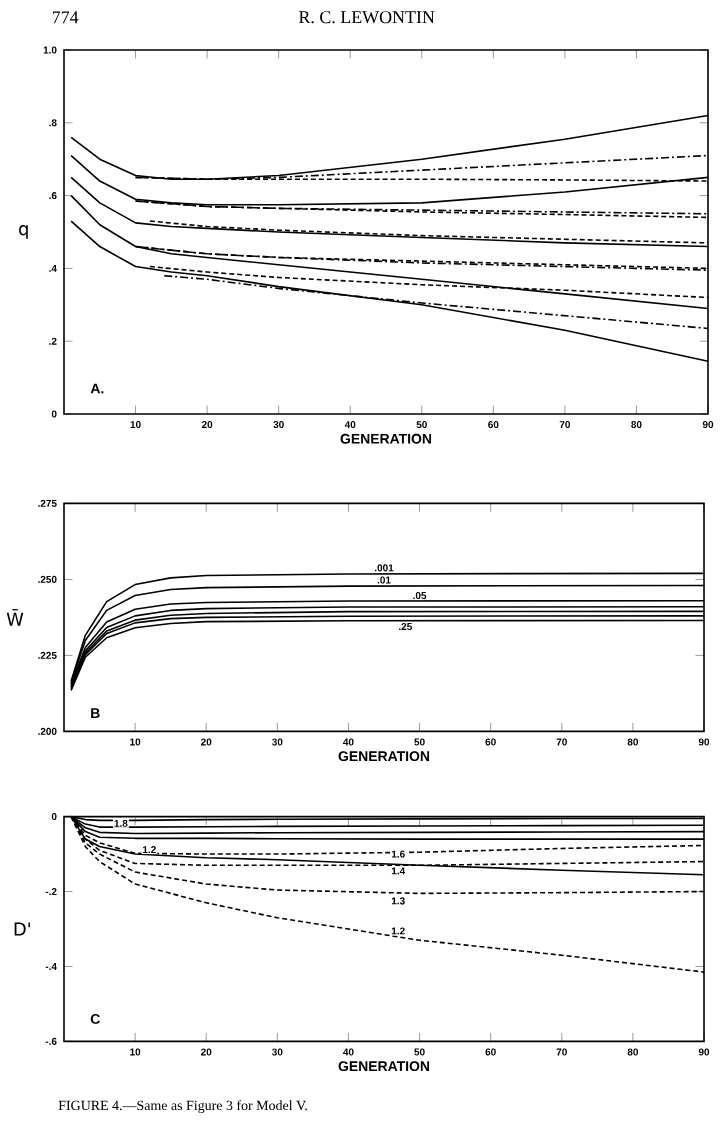 The image size is (720, 1126). I want to click on y-axis-title: q, so click(23, 232).